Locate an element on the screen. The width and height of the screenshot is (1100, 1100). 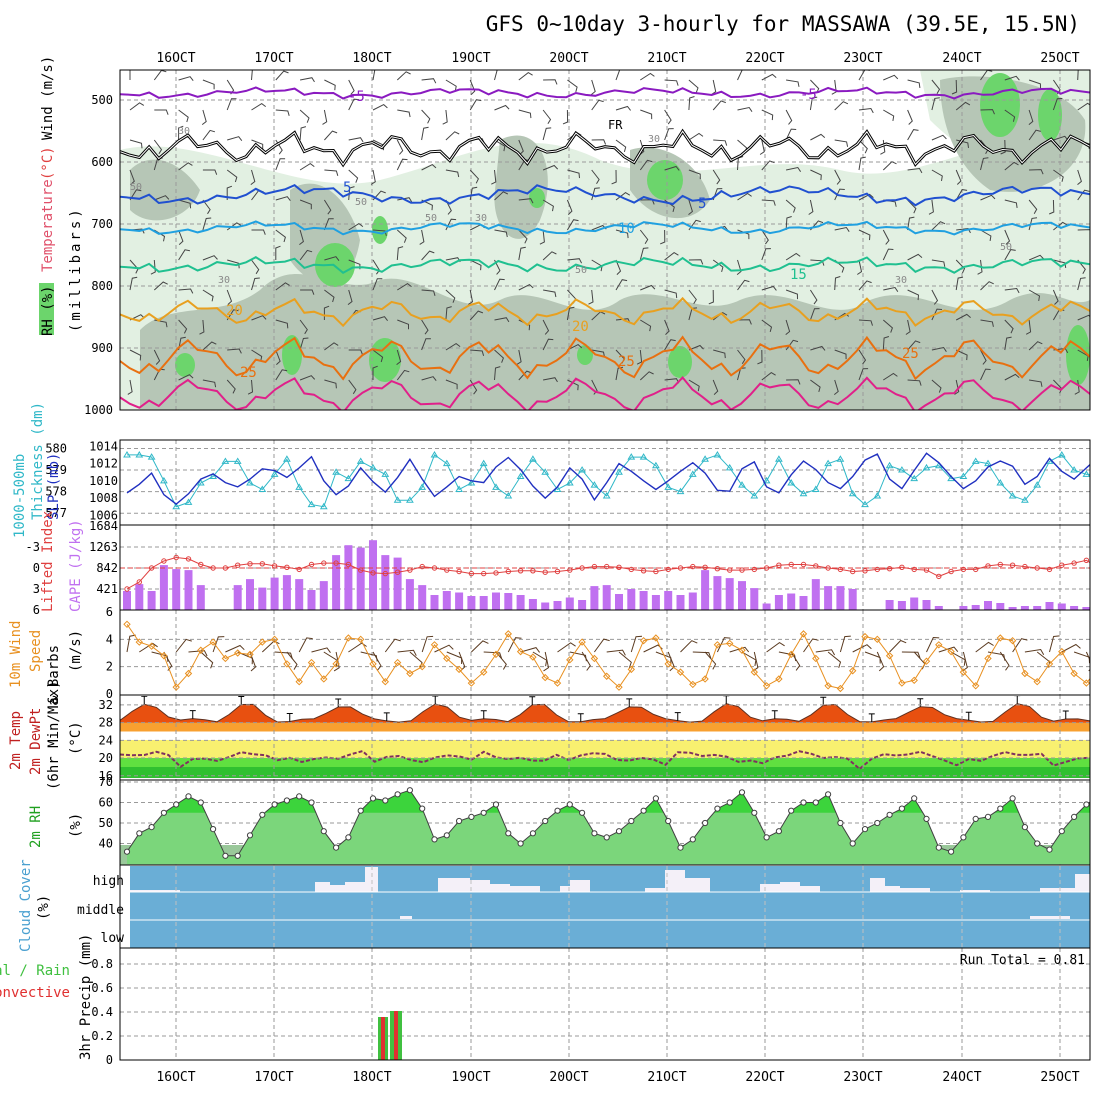
wind10m-panel: 6 4 2 0 10m Wind Speed & Barbs (m/s) is located at coordinates (549, 654).